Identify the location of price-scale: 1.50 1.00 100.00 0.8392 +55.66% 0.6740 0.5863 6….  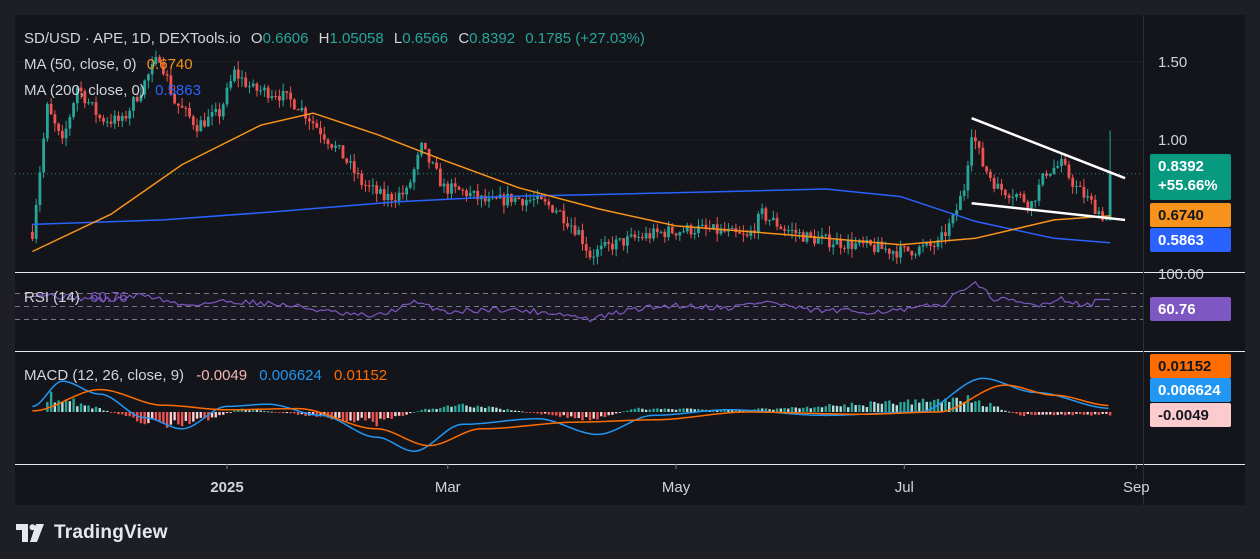
(1190, 240).